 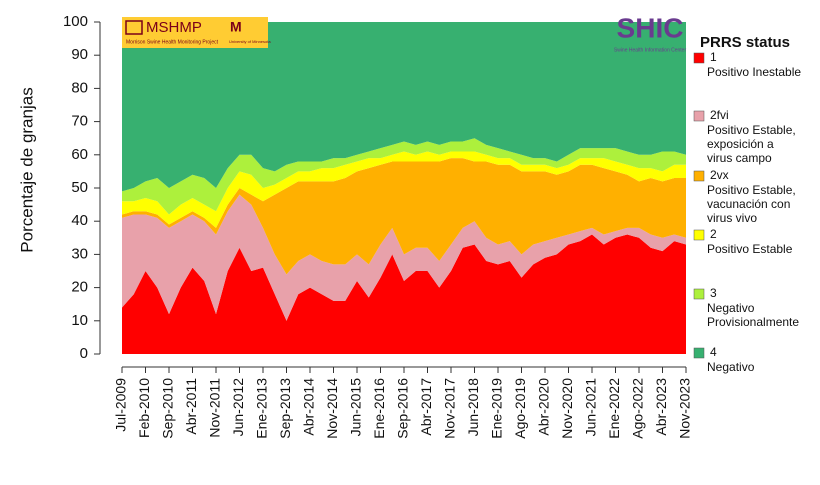 What do you see at coordinates (379, 408) in the screenshot?
I see `x-tick-label: Ene-2016` at bounding box center [379, 408].